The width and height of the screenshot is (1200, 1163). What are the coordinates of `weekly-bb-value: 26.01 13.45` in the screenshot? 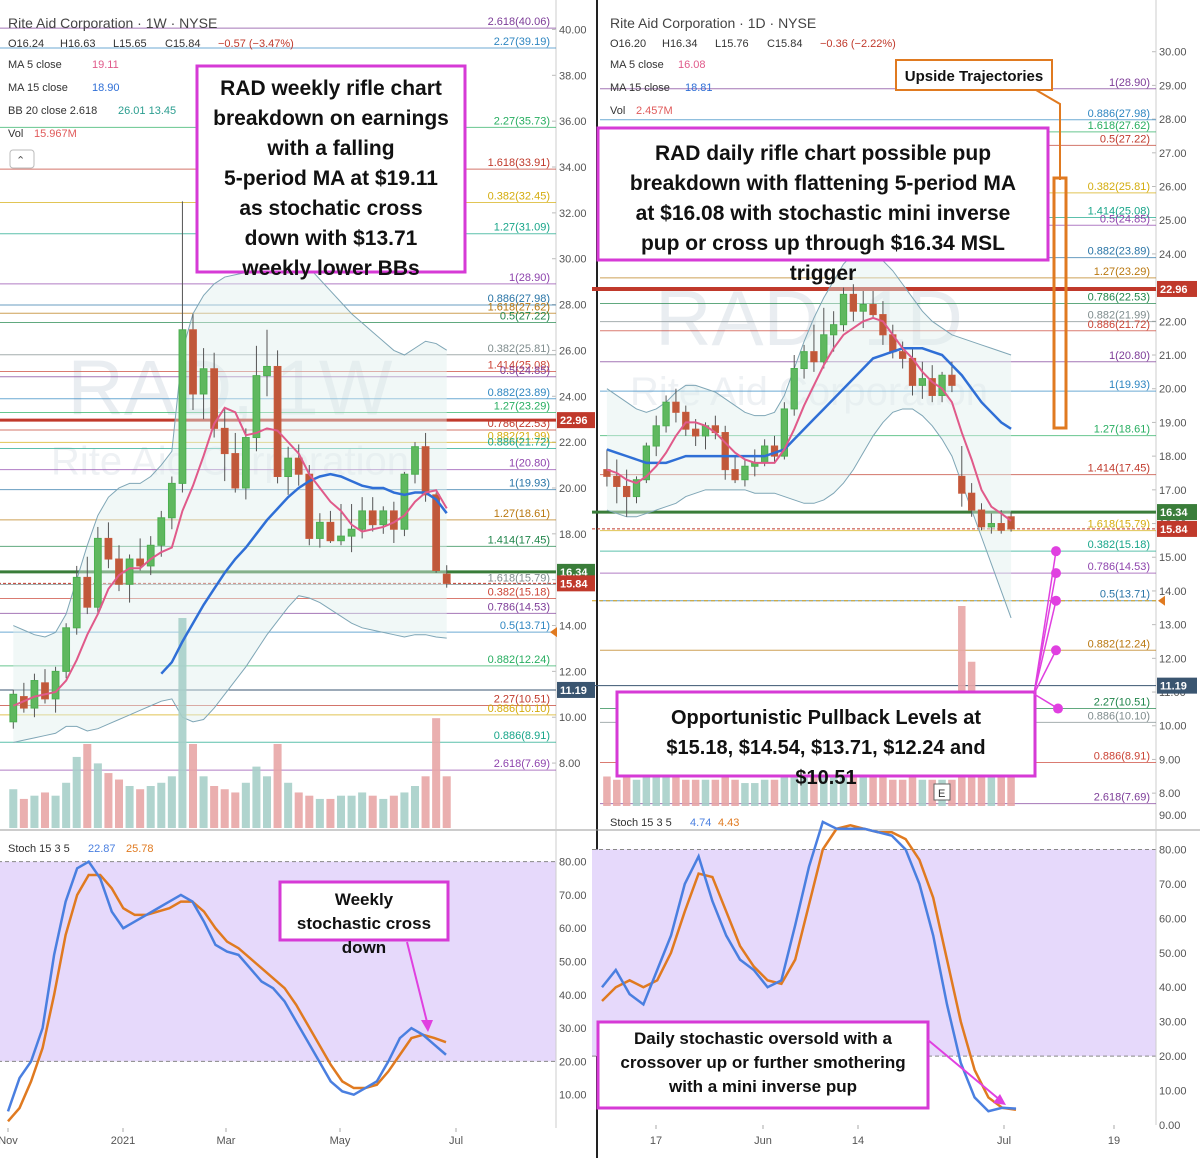 It's located at (147, 111).